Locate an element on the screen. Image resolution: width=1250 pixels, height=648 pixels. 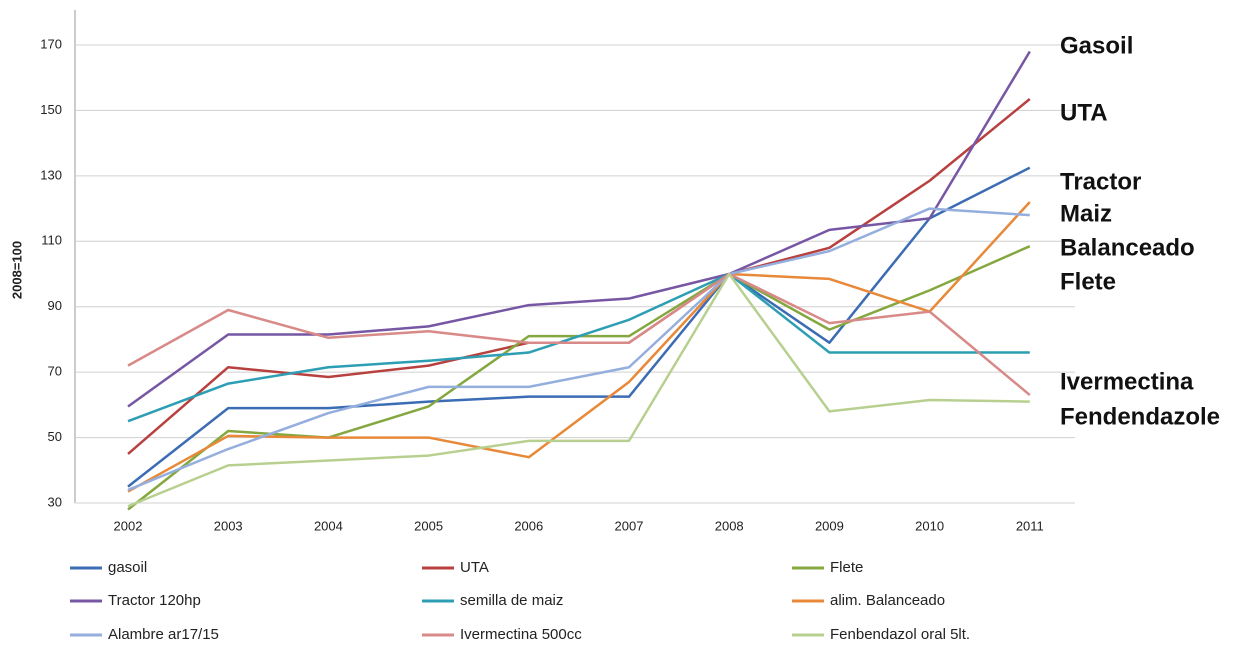
legend-label: Alambre ar17/15 is located at coordinates (163, 634).